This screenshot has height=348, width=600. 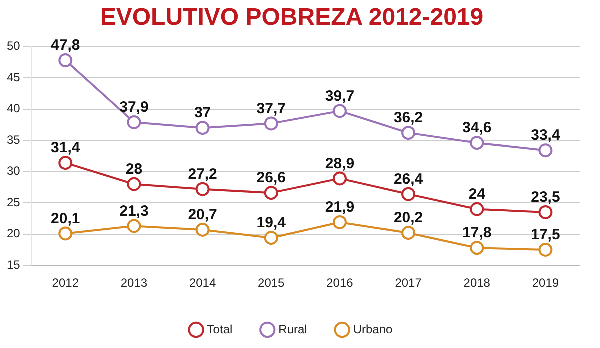 I want to click on legend-label: Urbano, so click(x=373, y=329).